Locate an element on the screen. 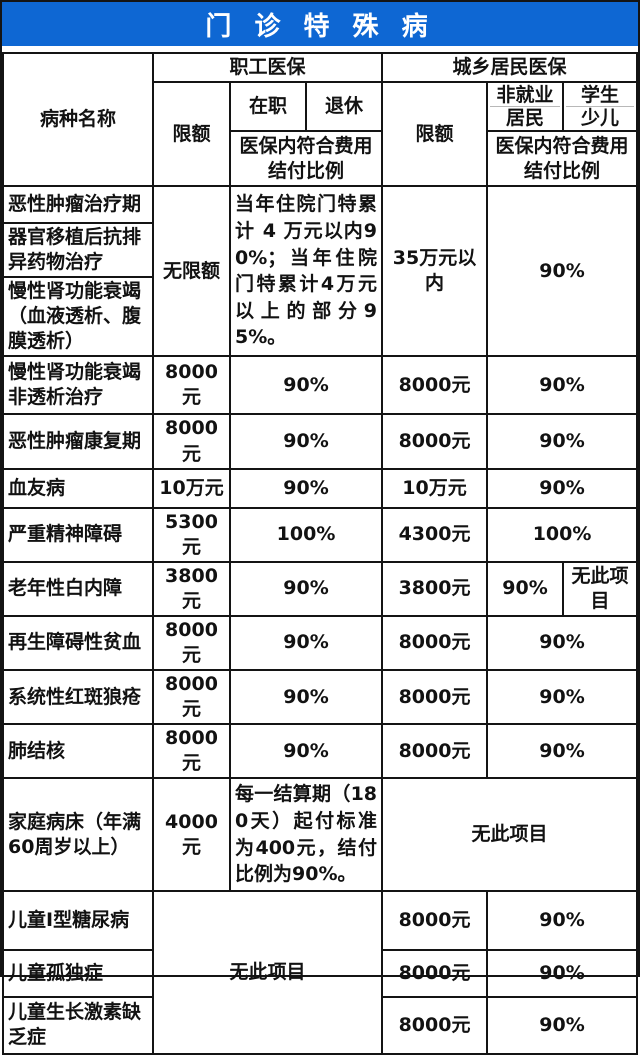 This screenshot has height=1055, width=640. table-row: 医保内符合费用结付比例 医保内符合费用结付比例 is located at coordinates (321, 159).